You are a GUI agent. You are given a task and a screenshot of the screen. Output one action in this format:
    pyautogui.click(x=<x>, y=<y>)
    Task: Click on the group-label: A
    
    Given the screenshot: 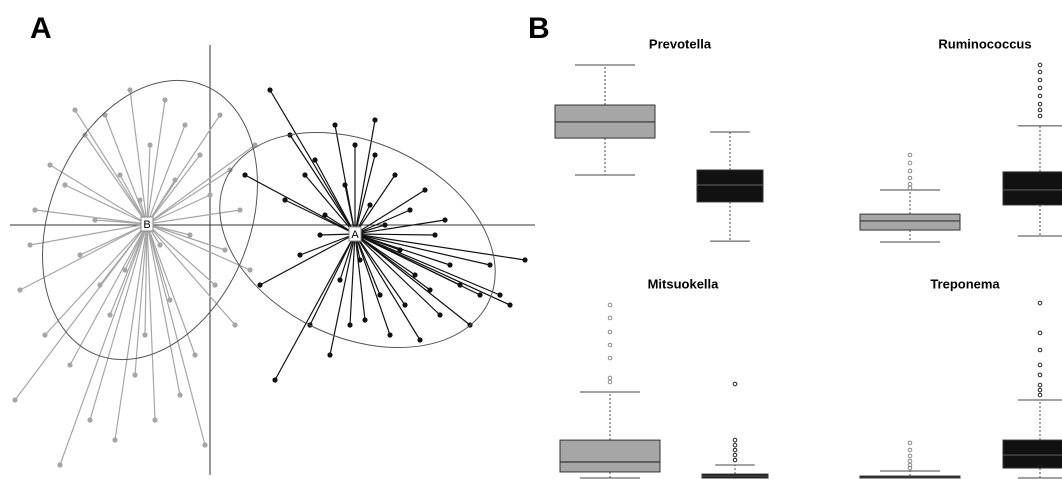 What is the action you would take?
    pyautogui.click(x=355, y=235)
    